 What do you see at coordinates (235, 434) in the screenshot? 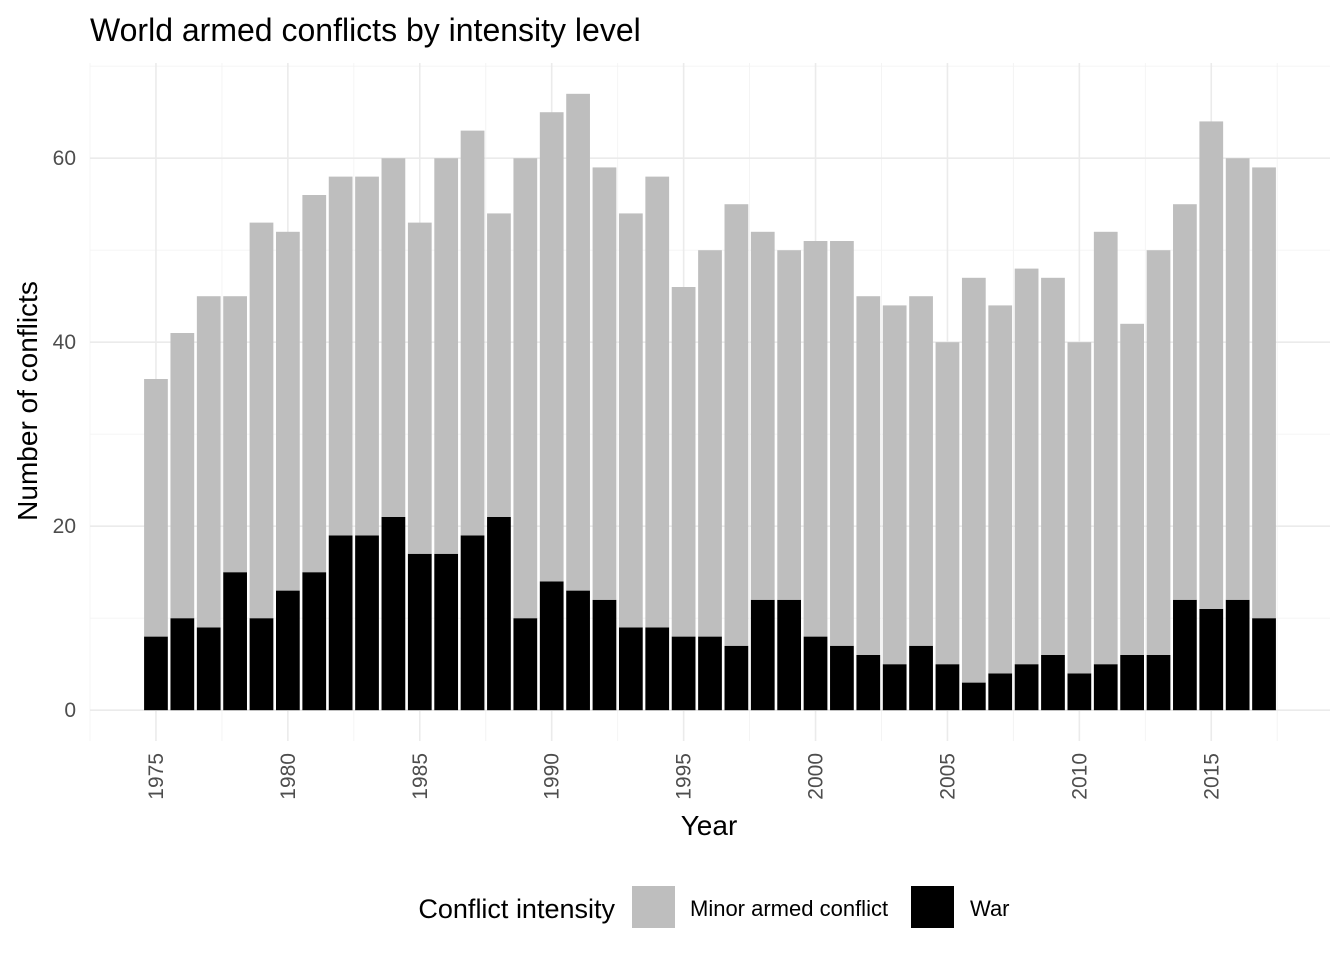
I see `bar-minor-armed-conflict-1978` at bounding box center [235, 434].